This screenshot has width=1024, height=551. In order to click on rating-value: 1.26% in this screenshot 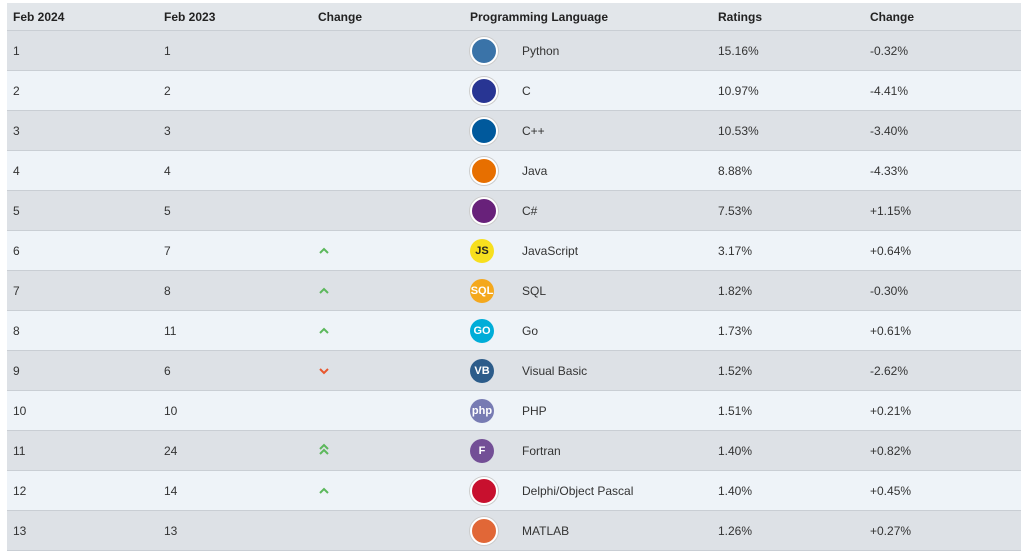, I will do `click(735, 530)`.